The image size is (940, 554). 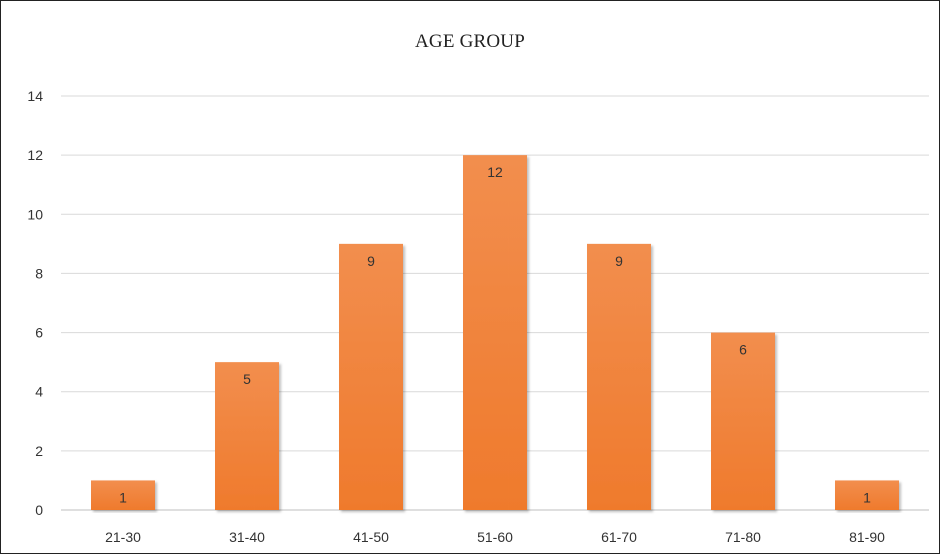 I want to click on data-label-61-70: 9, so click(x=619, y=261).